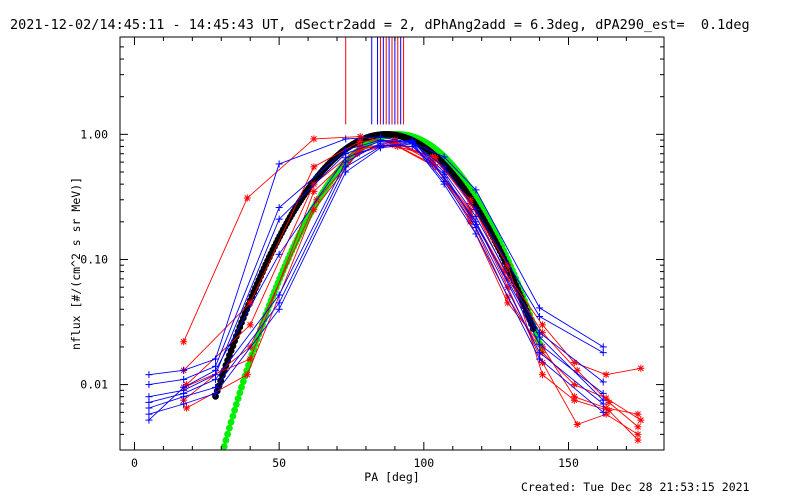 This screenshot has height=500, width=800. What do you see at coordinates (279, 463) in the screenshot?
I see `x-tick-label: 50` at bounding box center [279, 463].